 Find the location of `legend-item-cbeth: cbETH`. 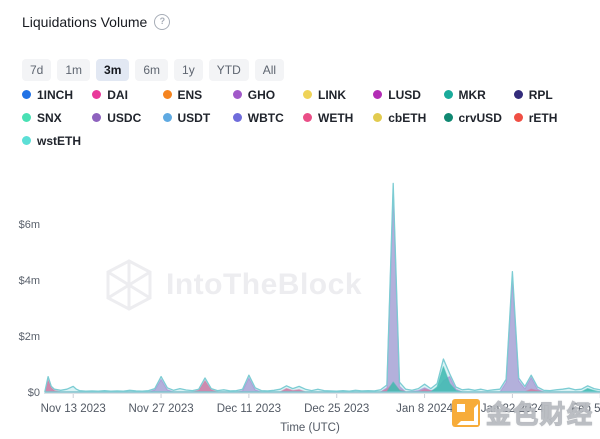

legend-item-cbeth: cbETH is located at coordinates (408, 117).